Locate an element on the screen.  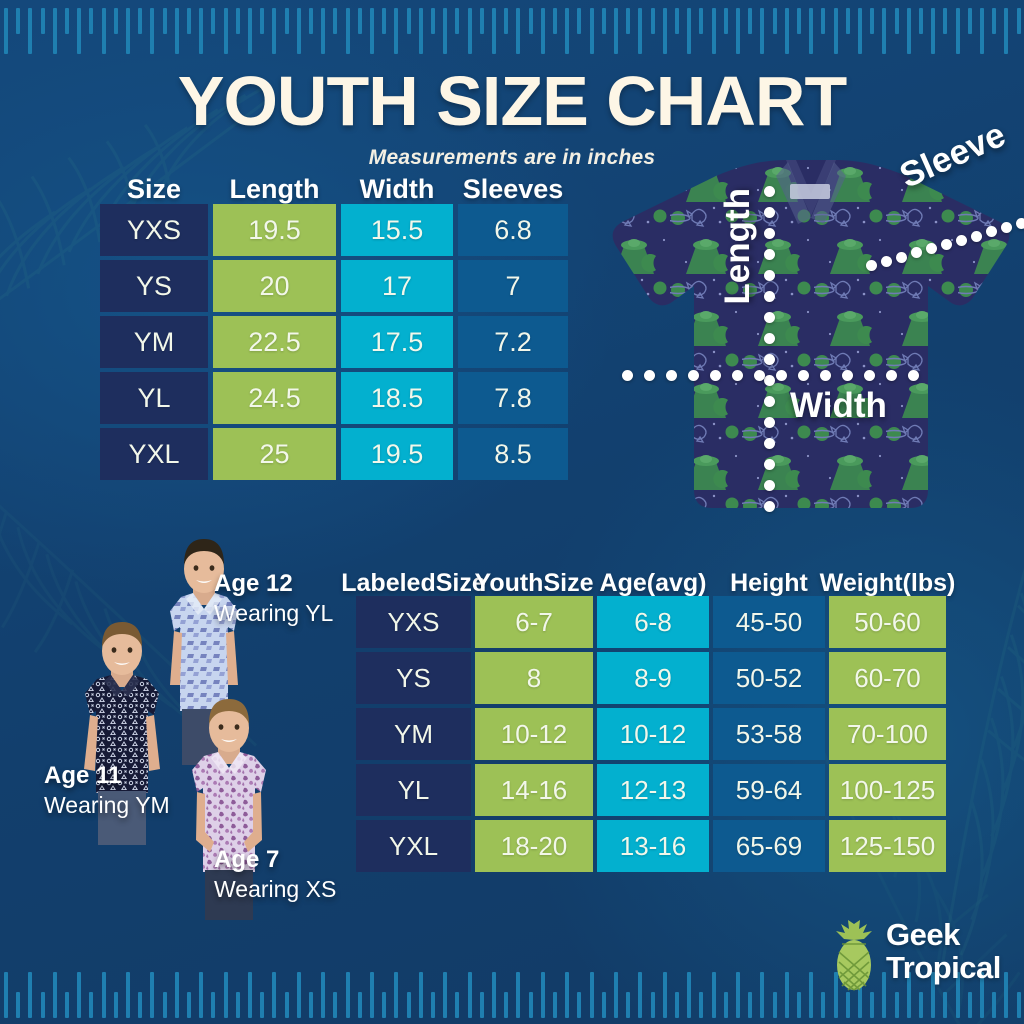
cell-height: 53-58 is located at coordinates (769, 734).